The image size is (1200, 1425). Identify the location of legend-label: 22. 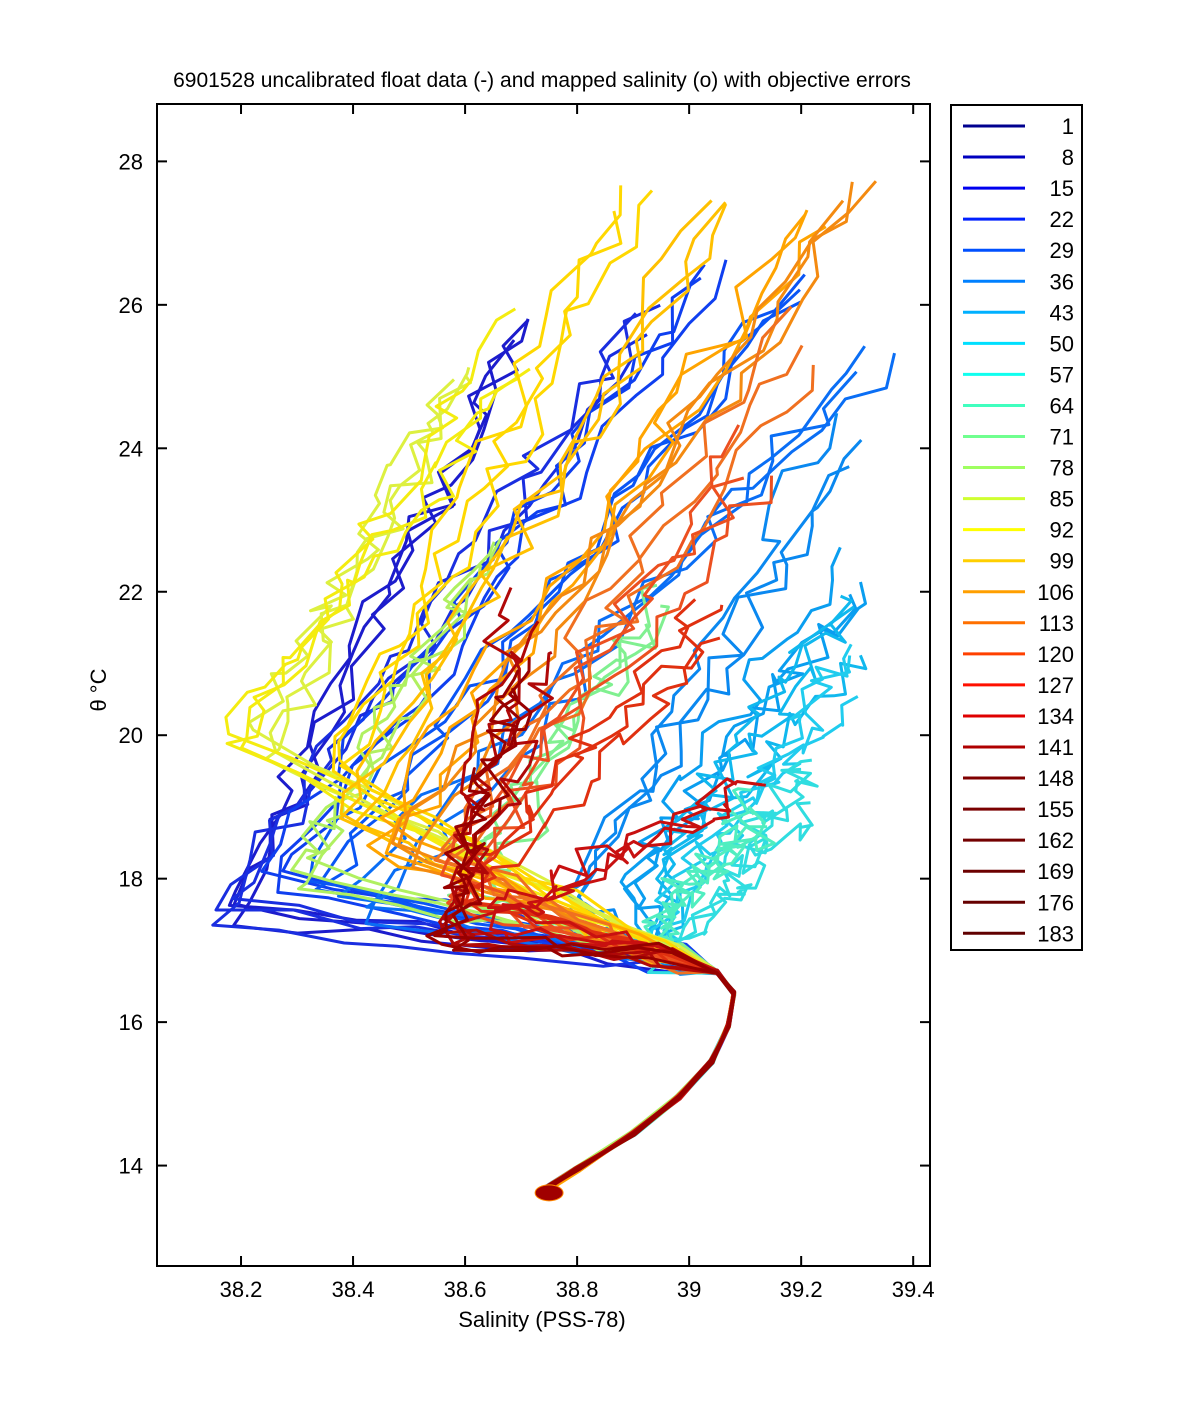
(1062, 219).